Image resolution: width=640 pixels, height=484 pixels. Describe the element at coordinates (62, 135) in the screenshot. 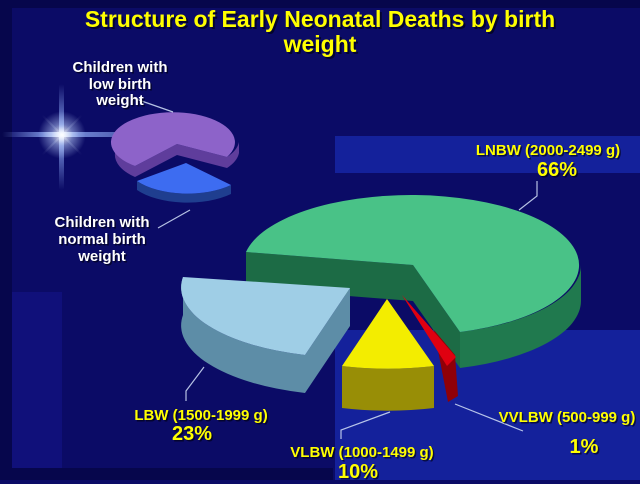

I see `flare-core-icon` at that location.